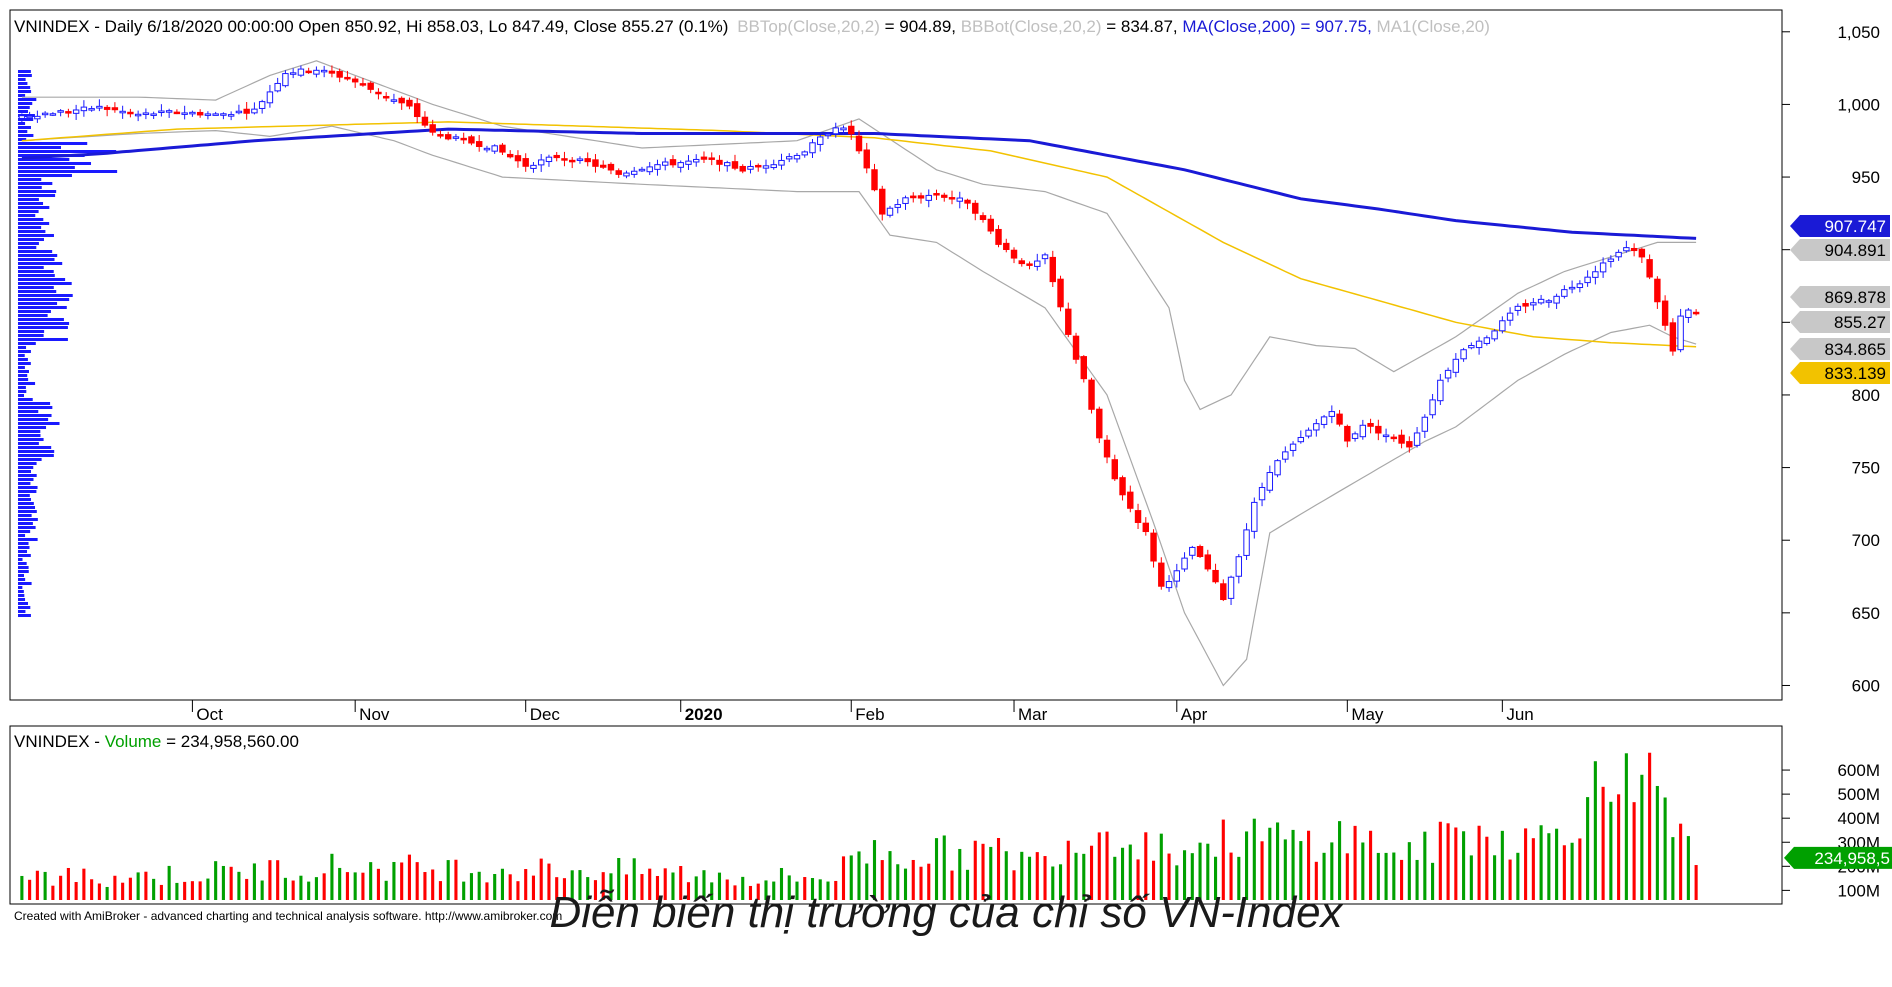 This screenshot has width=1892, height=987. I want to click on price-y-tick-label: 600, so click(1866, 685).